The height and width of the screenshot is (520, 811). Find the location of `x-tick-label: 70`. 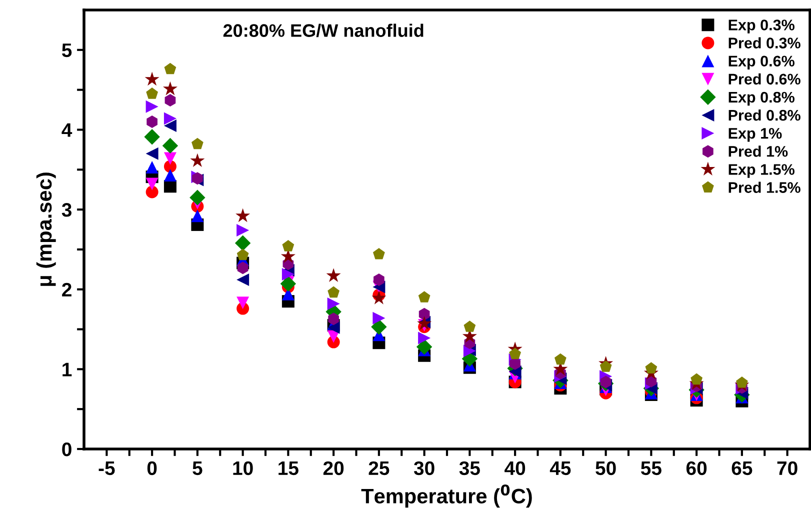

x-tick-label: 70 is located at coordinates (787, 468).